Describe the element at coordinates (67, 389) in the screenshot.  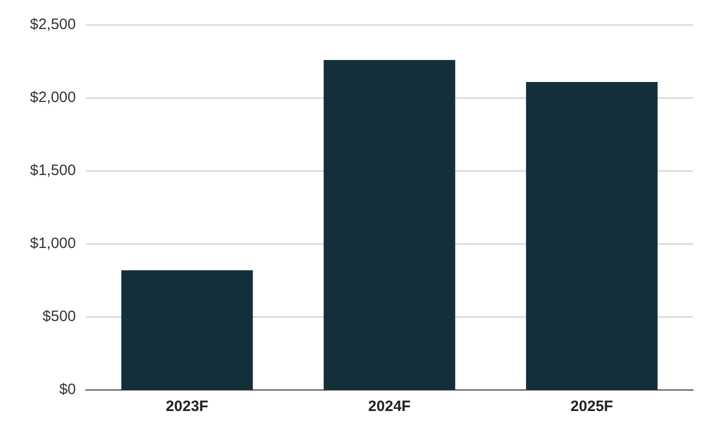
I see `y-tick-label: $0` at that location.